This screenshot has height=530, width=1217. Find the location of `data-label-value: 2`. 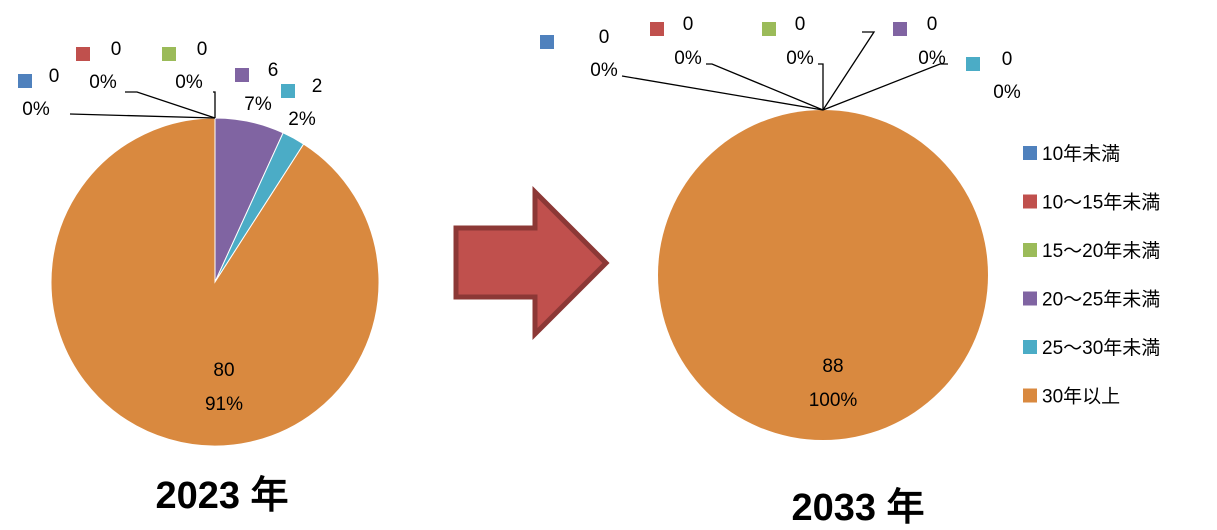

data-label-value: 2 is located at coordinates (317, 86).